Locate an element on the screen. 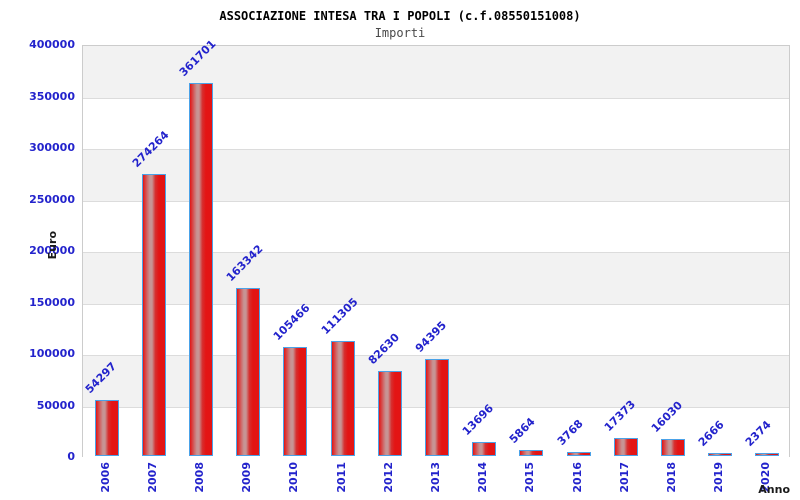 The height and width of the screenshot is (500, 800). bar-2016 is located at coordinates (579, 454).